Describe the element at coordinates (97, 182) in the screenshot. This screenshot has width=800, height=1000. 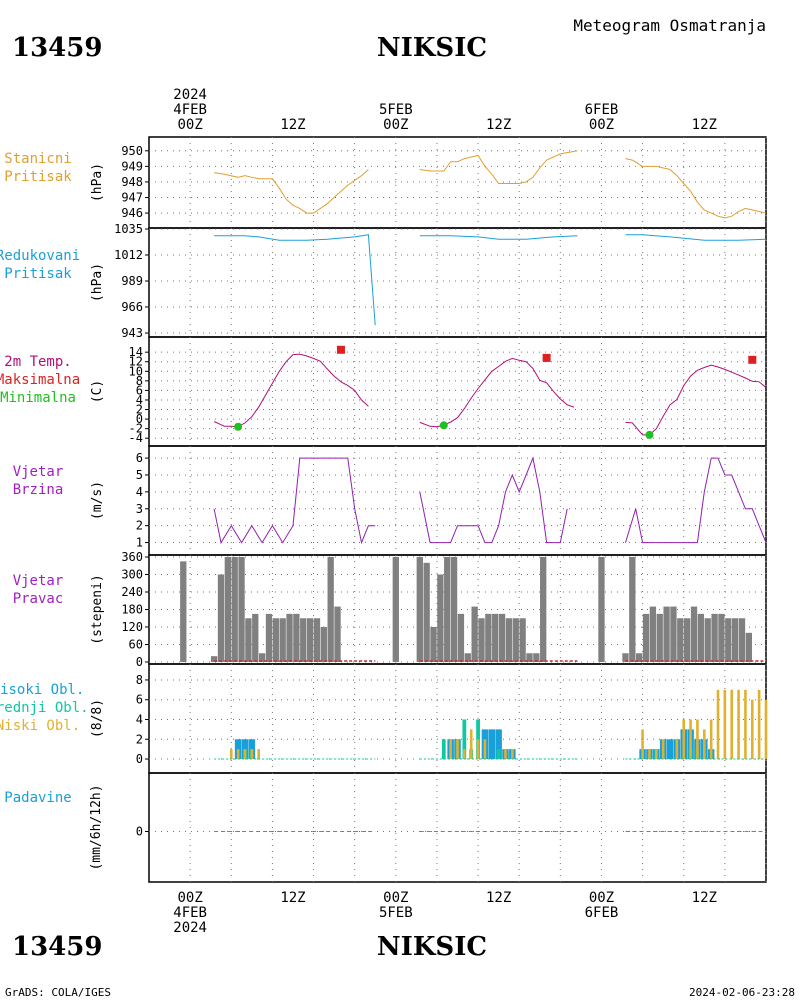
I see `y-axis-unit: (hPa)` at that location.